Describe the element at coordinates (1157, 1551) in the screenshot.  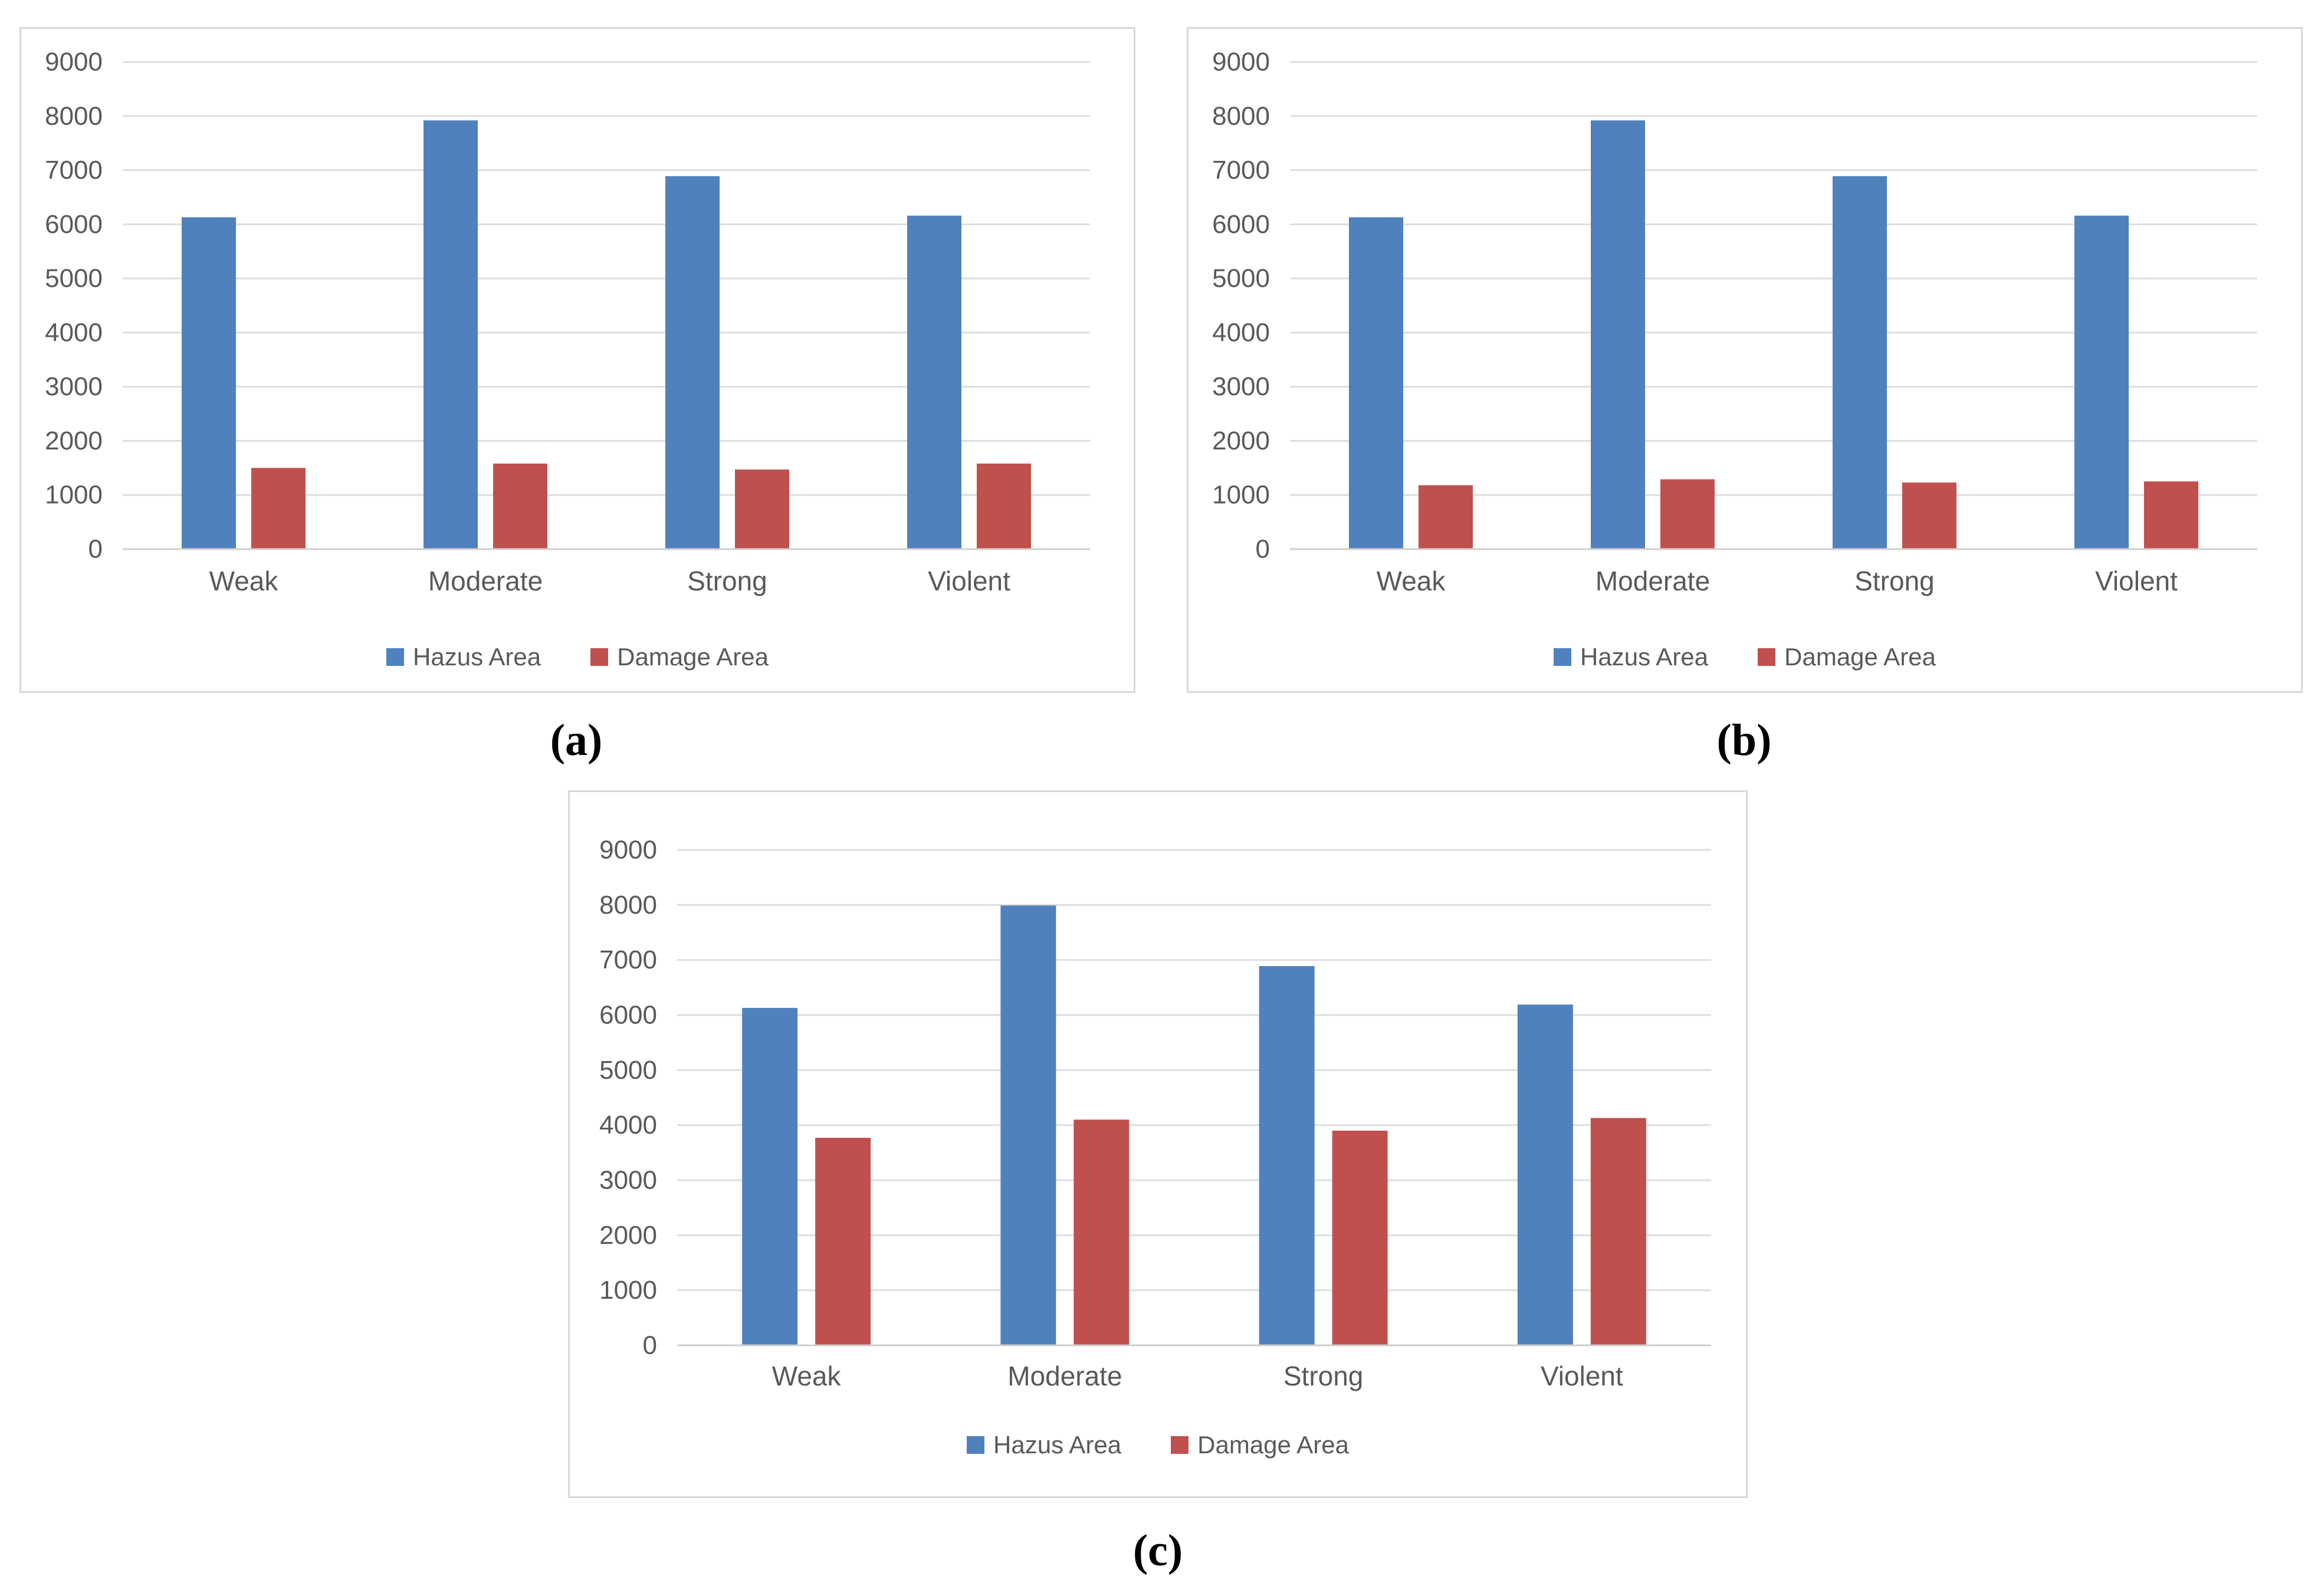
I see `subfigure-caption-c: (c)` at that location.